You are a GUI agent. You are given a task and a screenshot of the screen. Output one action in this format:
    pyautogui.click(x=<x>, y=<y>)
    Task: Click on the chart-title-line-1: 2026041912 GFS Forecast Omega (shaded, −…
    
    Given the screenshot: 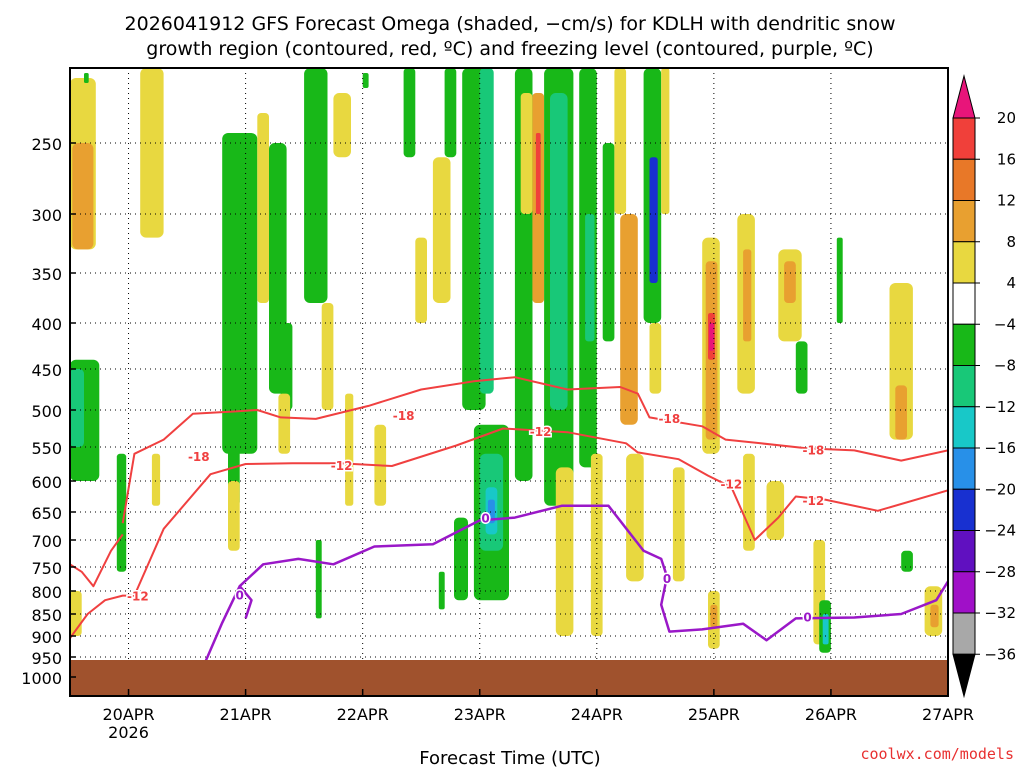 What is the action you would take?
    pyautogui.click(x=510, y=24)
    